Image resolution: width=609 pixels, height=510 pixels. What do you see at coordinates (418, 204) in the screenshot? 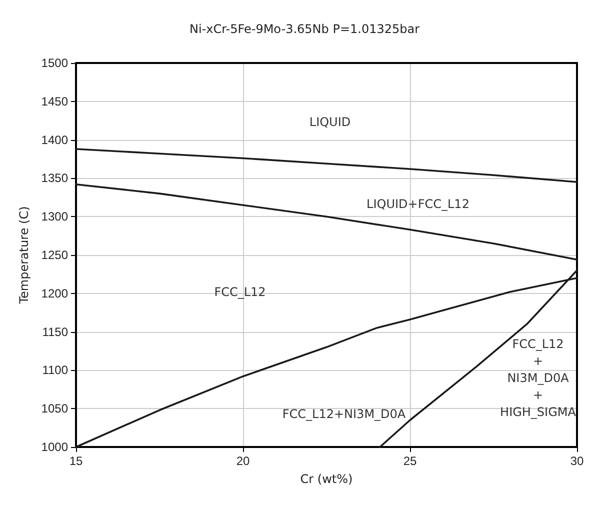
I see `annotation: LIQUID+FCC_L12` at bounding box center [418, 204].